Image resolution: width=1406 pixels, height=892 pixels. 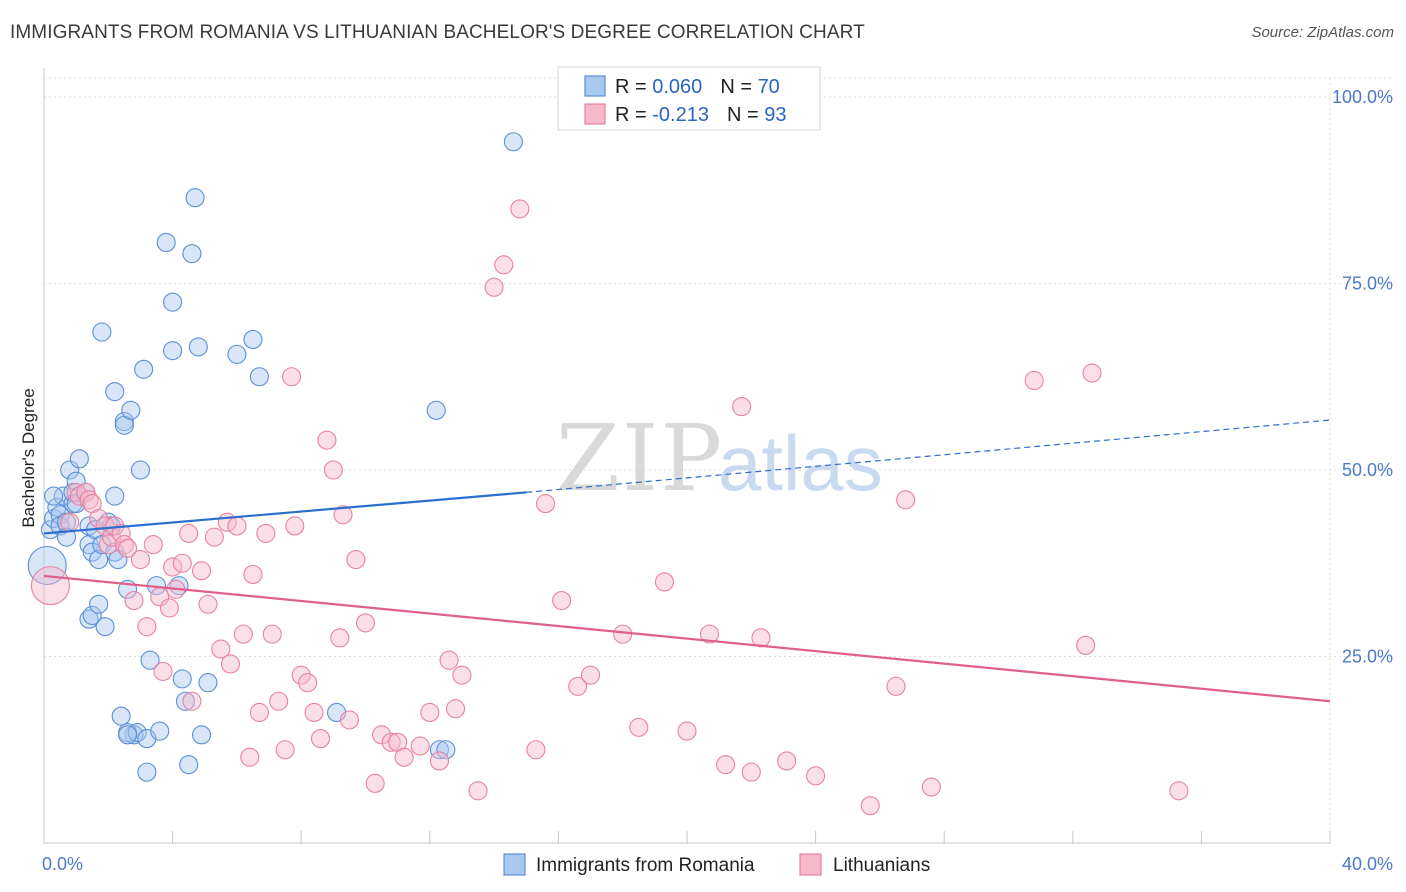 What do you see at coordinates (645, 865) in the screenshot?
I see `legend-bottom-label-romania: Immigrants from Romania` at bounding box center [645, 865].